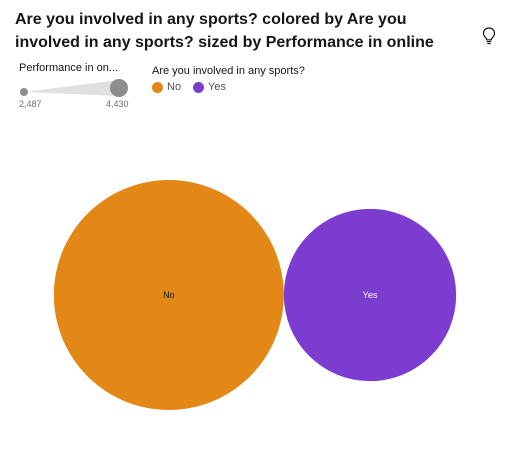 The height and width of the screenshot is (459, 511). I want to click on bubble-label-yes: Yes, so click(370, 295).